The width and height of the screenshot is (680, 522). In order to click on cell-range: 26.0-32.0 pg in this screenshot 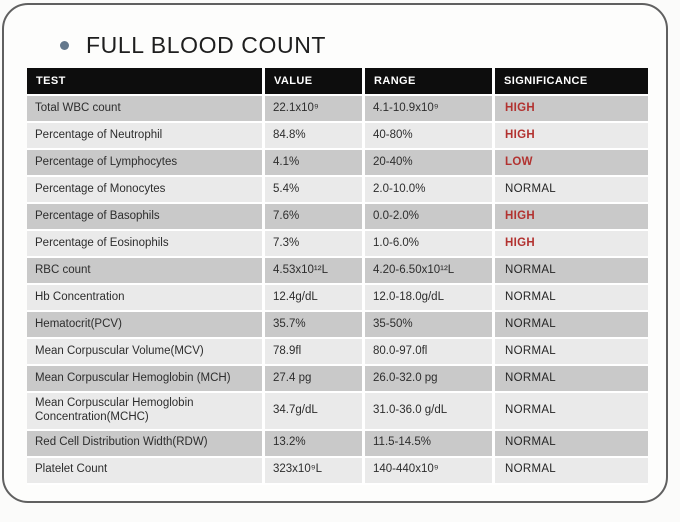, I will do `click(430, 378)`.